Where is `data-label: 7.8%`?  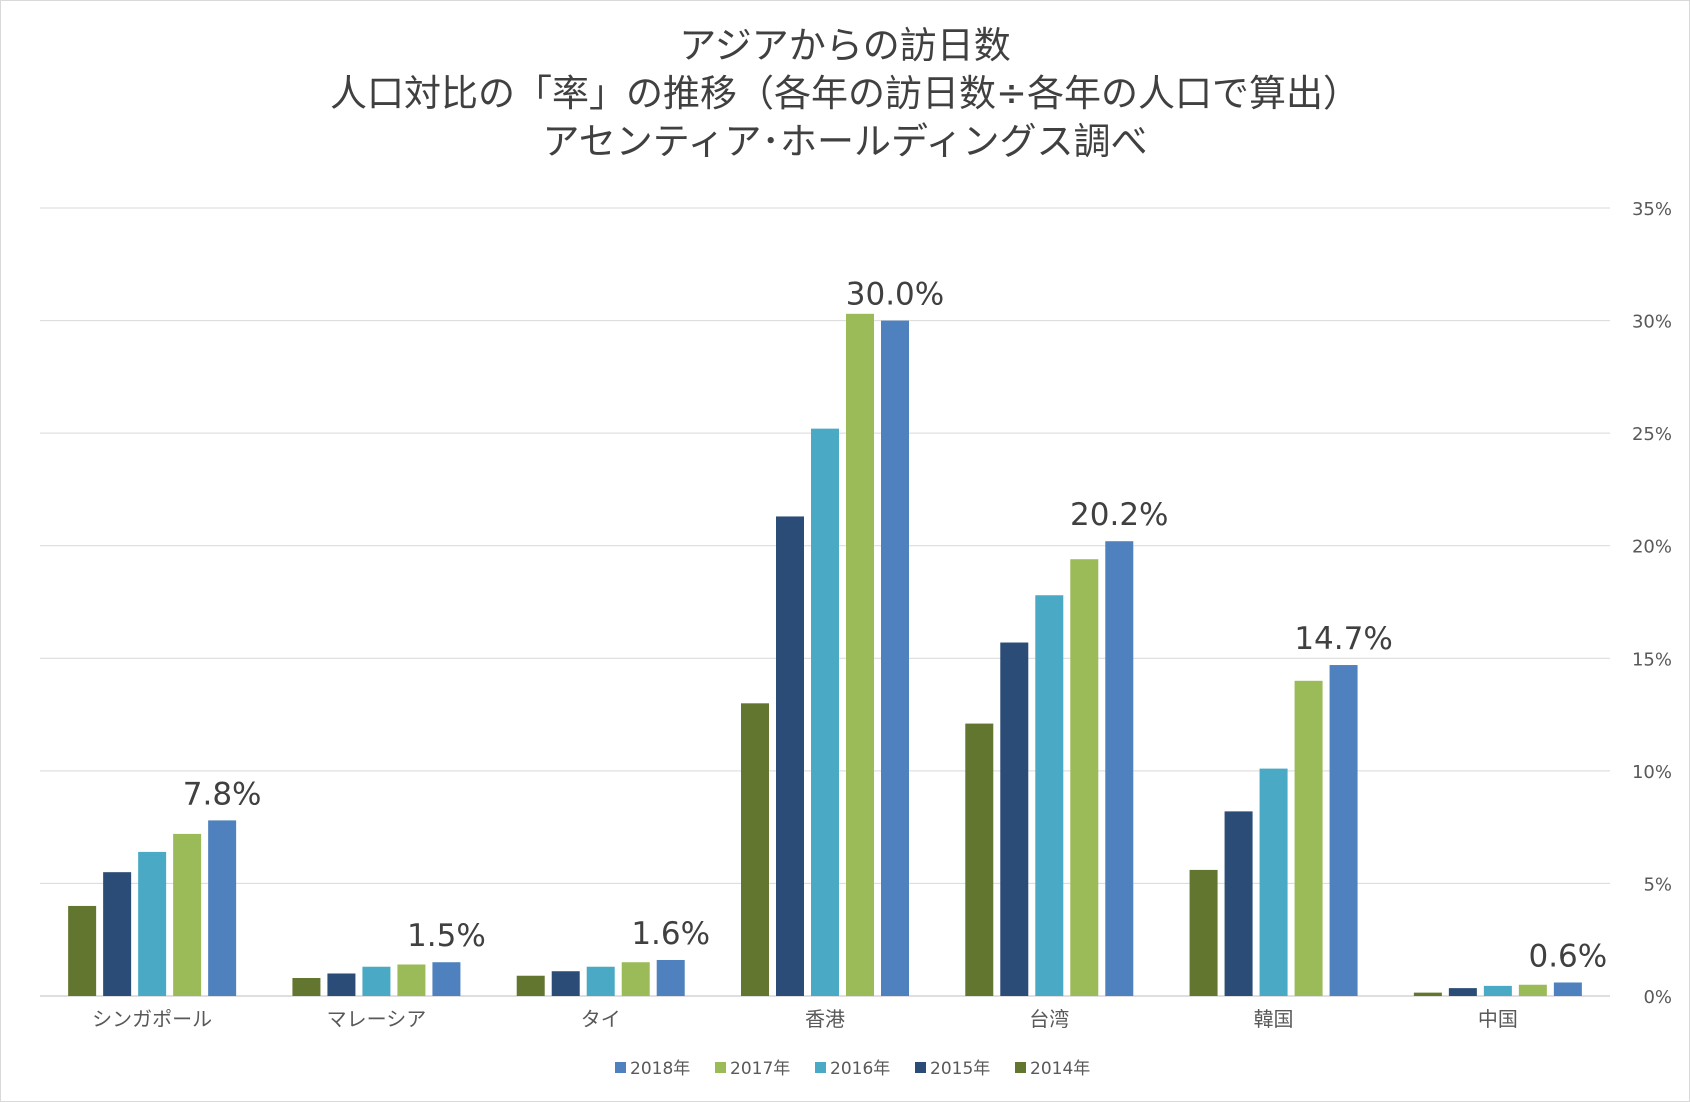 data-label: 7.8% is located at coordinates (222, 794).